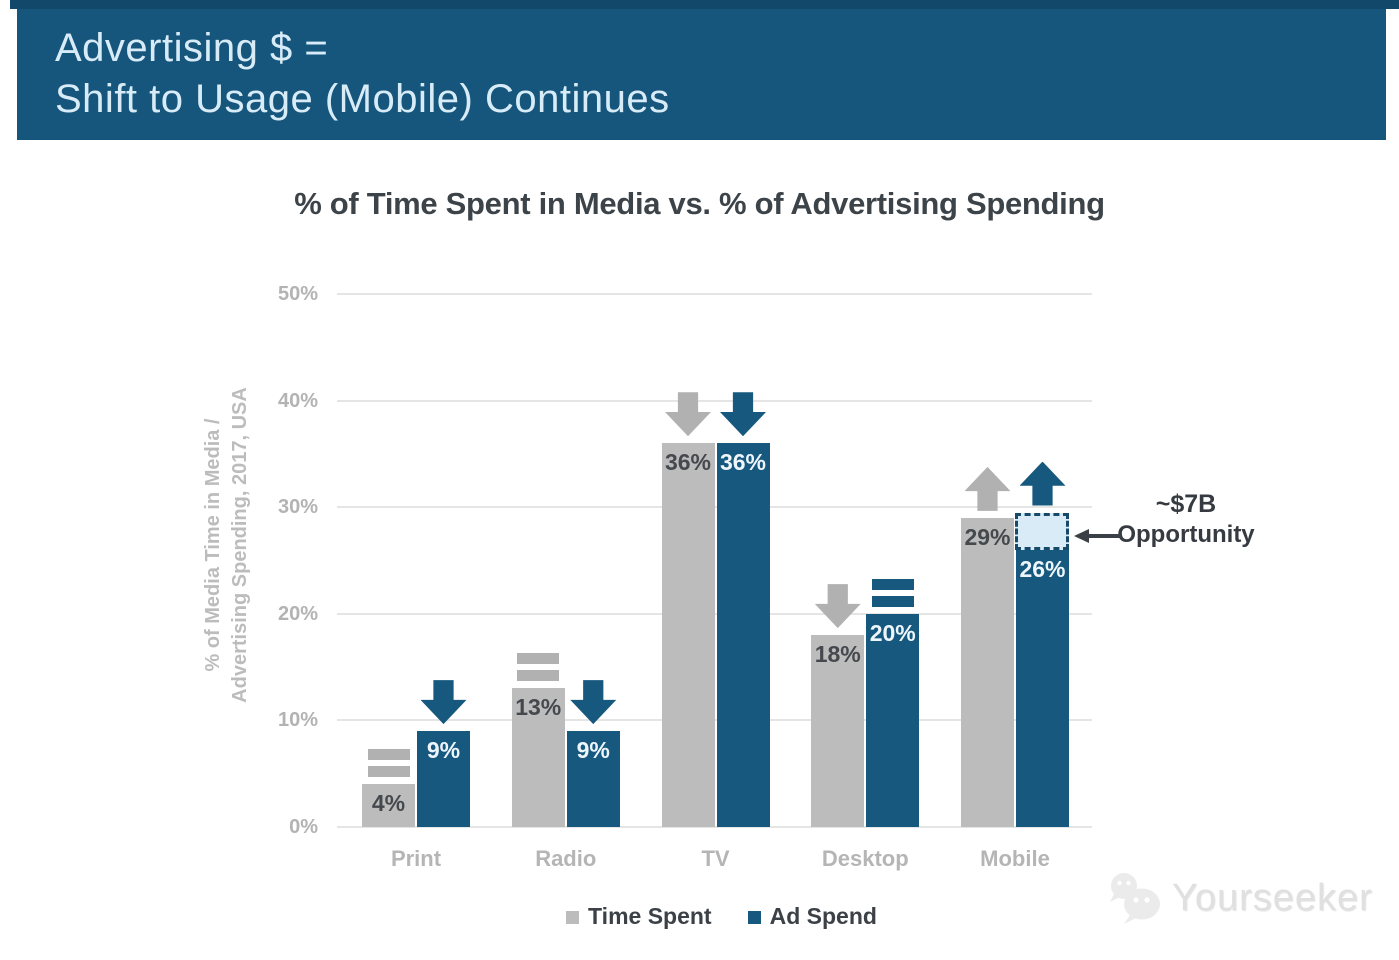  I want to click on opportunity-arrow-icon, so click(1097, 536).